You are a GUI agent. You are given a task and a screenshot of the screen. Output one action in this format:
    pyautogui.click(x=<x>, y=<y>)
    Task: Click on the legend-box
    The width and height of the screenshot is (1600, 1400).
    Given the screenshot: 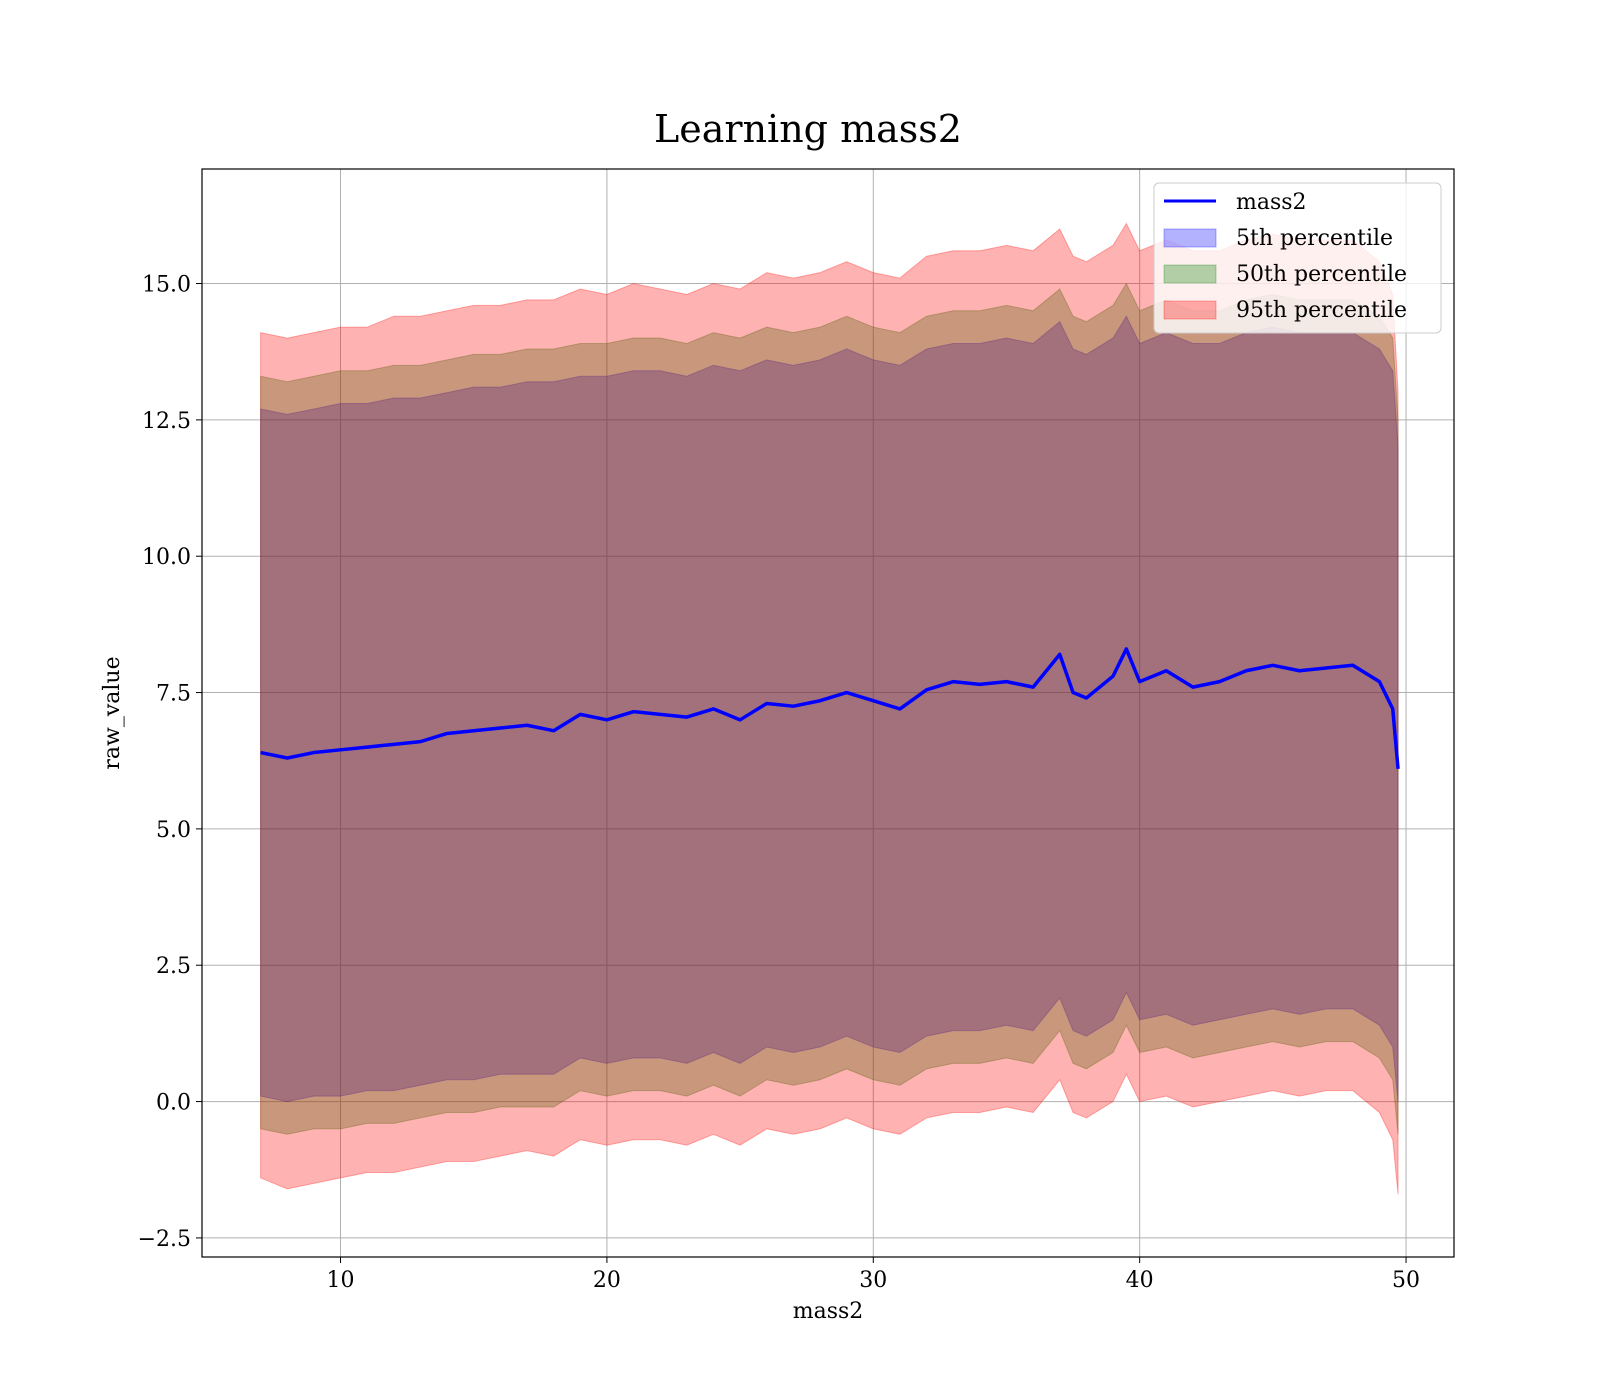 What is the action you would take?
    pyautogui.click(x=1297, y=258)
    